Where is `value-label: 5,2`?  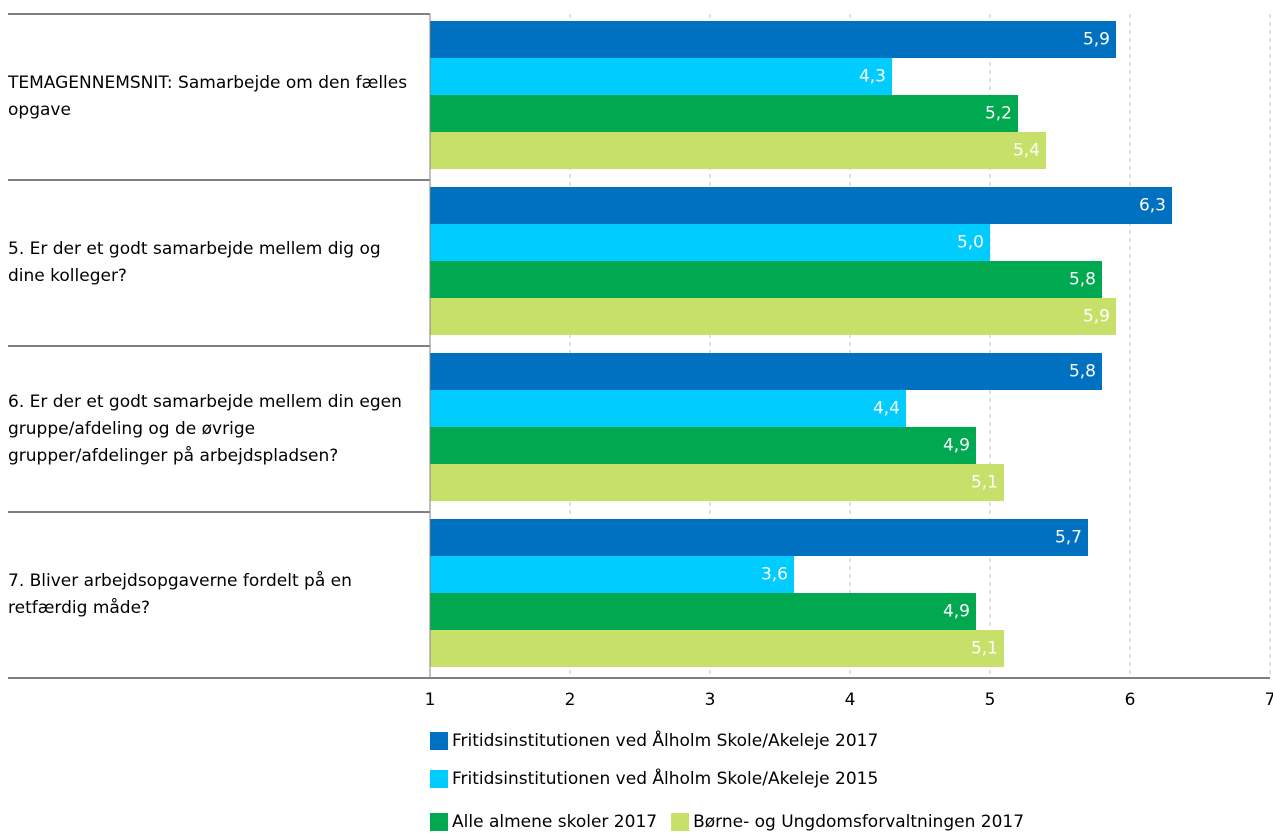
value-label: 5,2 is located at coordinates (998, 114).